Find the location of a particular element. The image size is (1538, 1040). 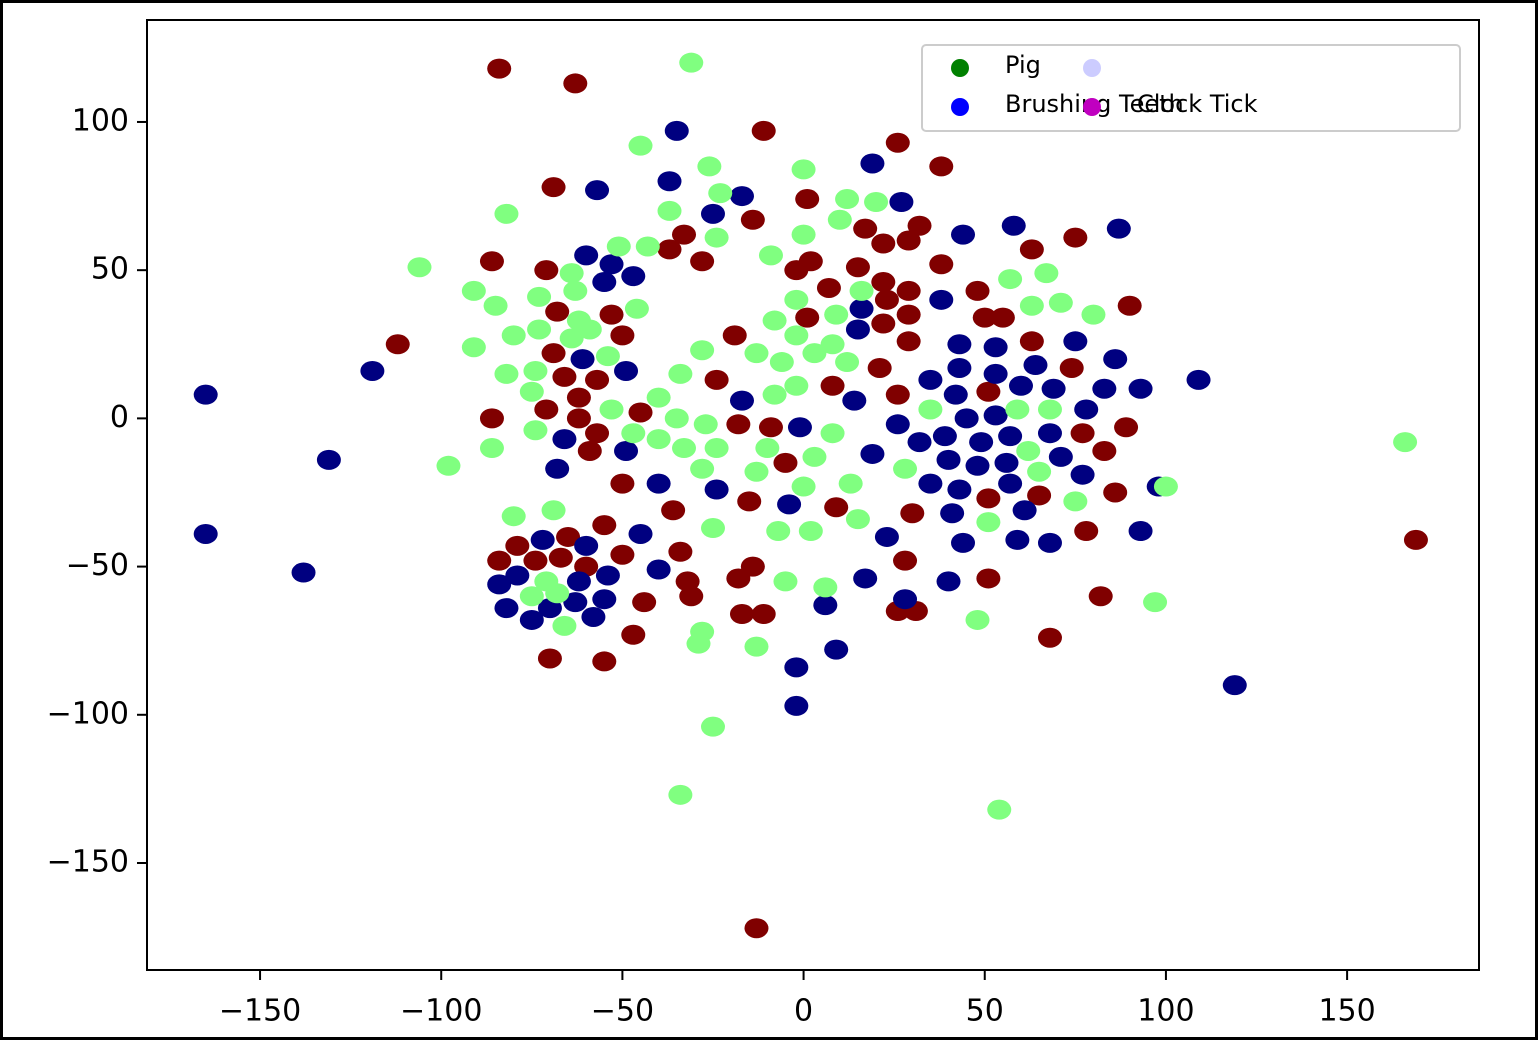

y-tick-label: −50 is located at coordinates (97, 565).